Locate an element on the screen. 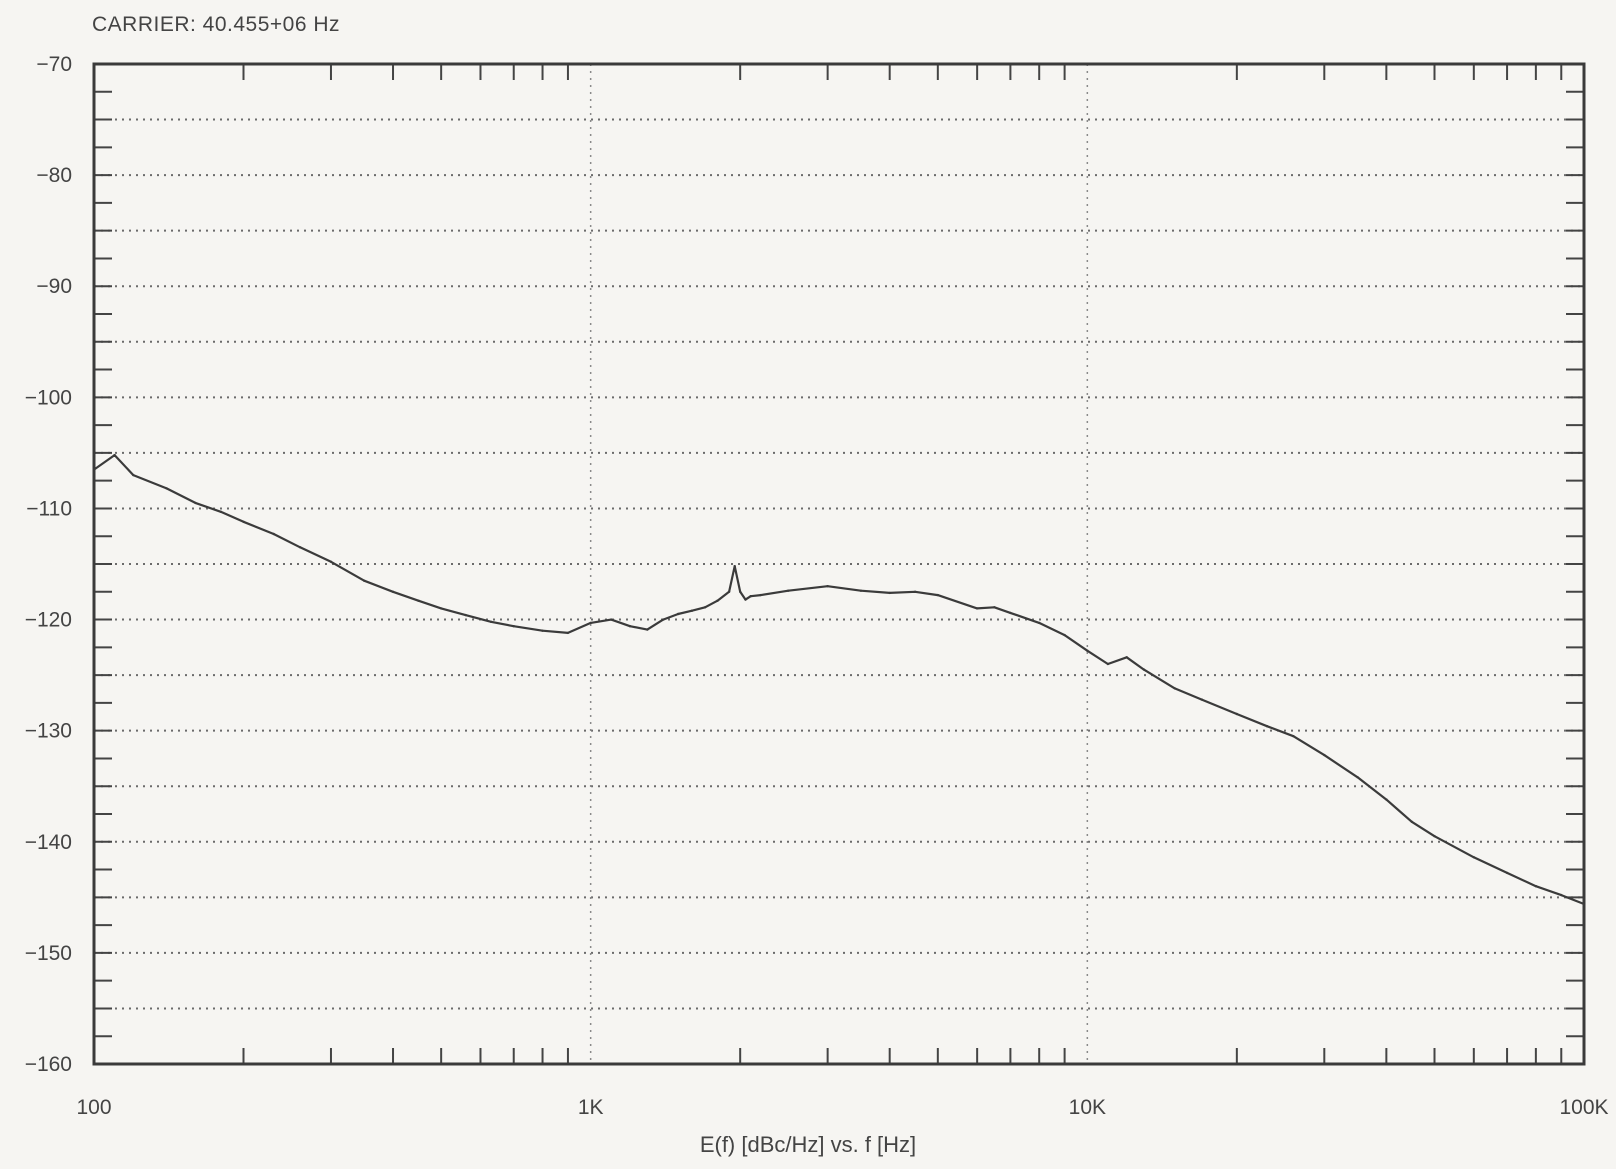 The height and width of the screenshot is (1169, 1616). x-tick-label: 1K is located at coordinates (591, 1107).